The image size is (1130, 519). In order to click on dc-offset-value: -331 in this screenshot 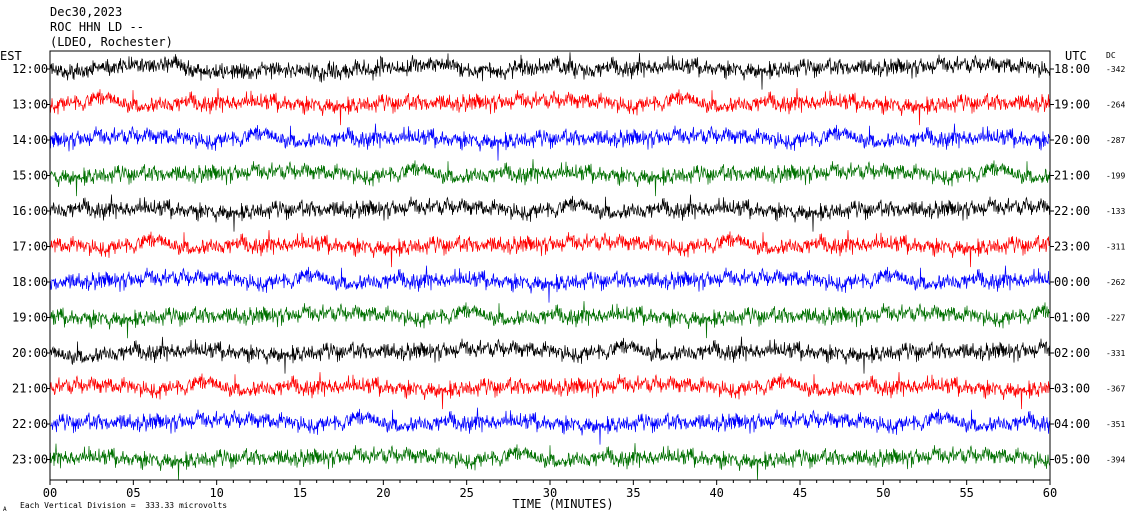, I will do `click(1115, 353)`.